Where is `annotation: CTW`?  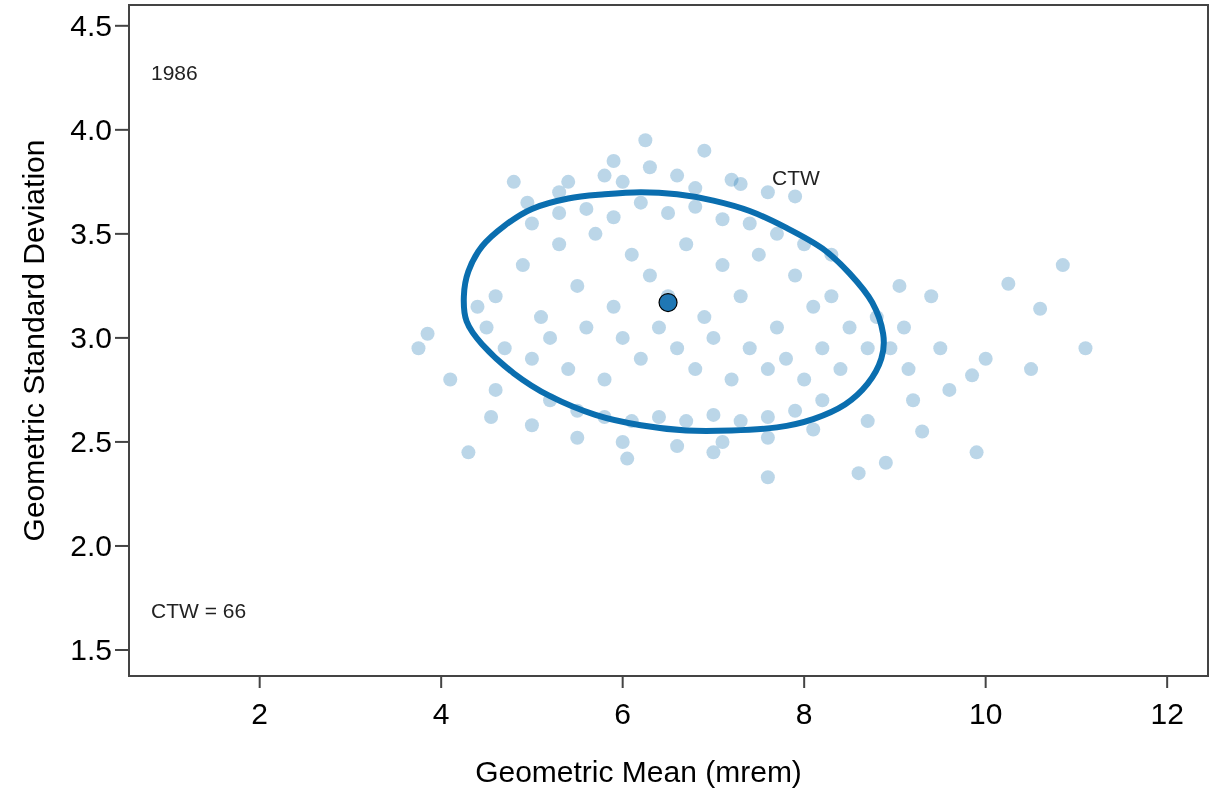
annotation: CTW is located at coordinates (796, 177).